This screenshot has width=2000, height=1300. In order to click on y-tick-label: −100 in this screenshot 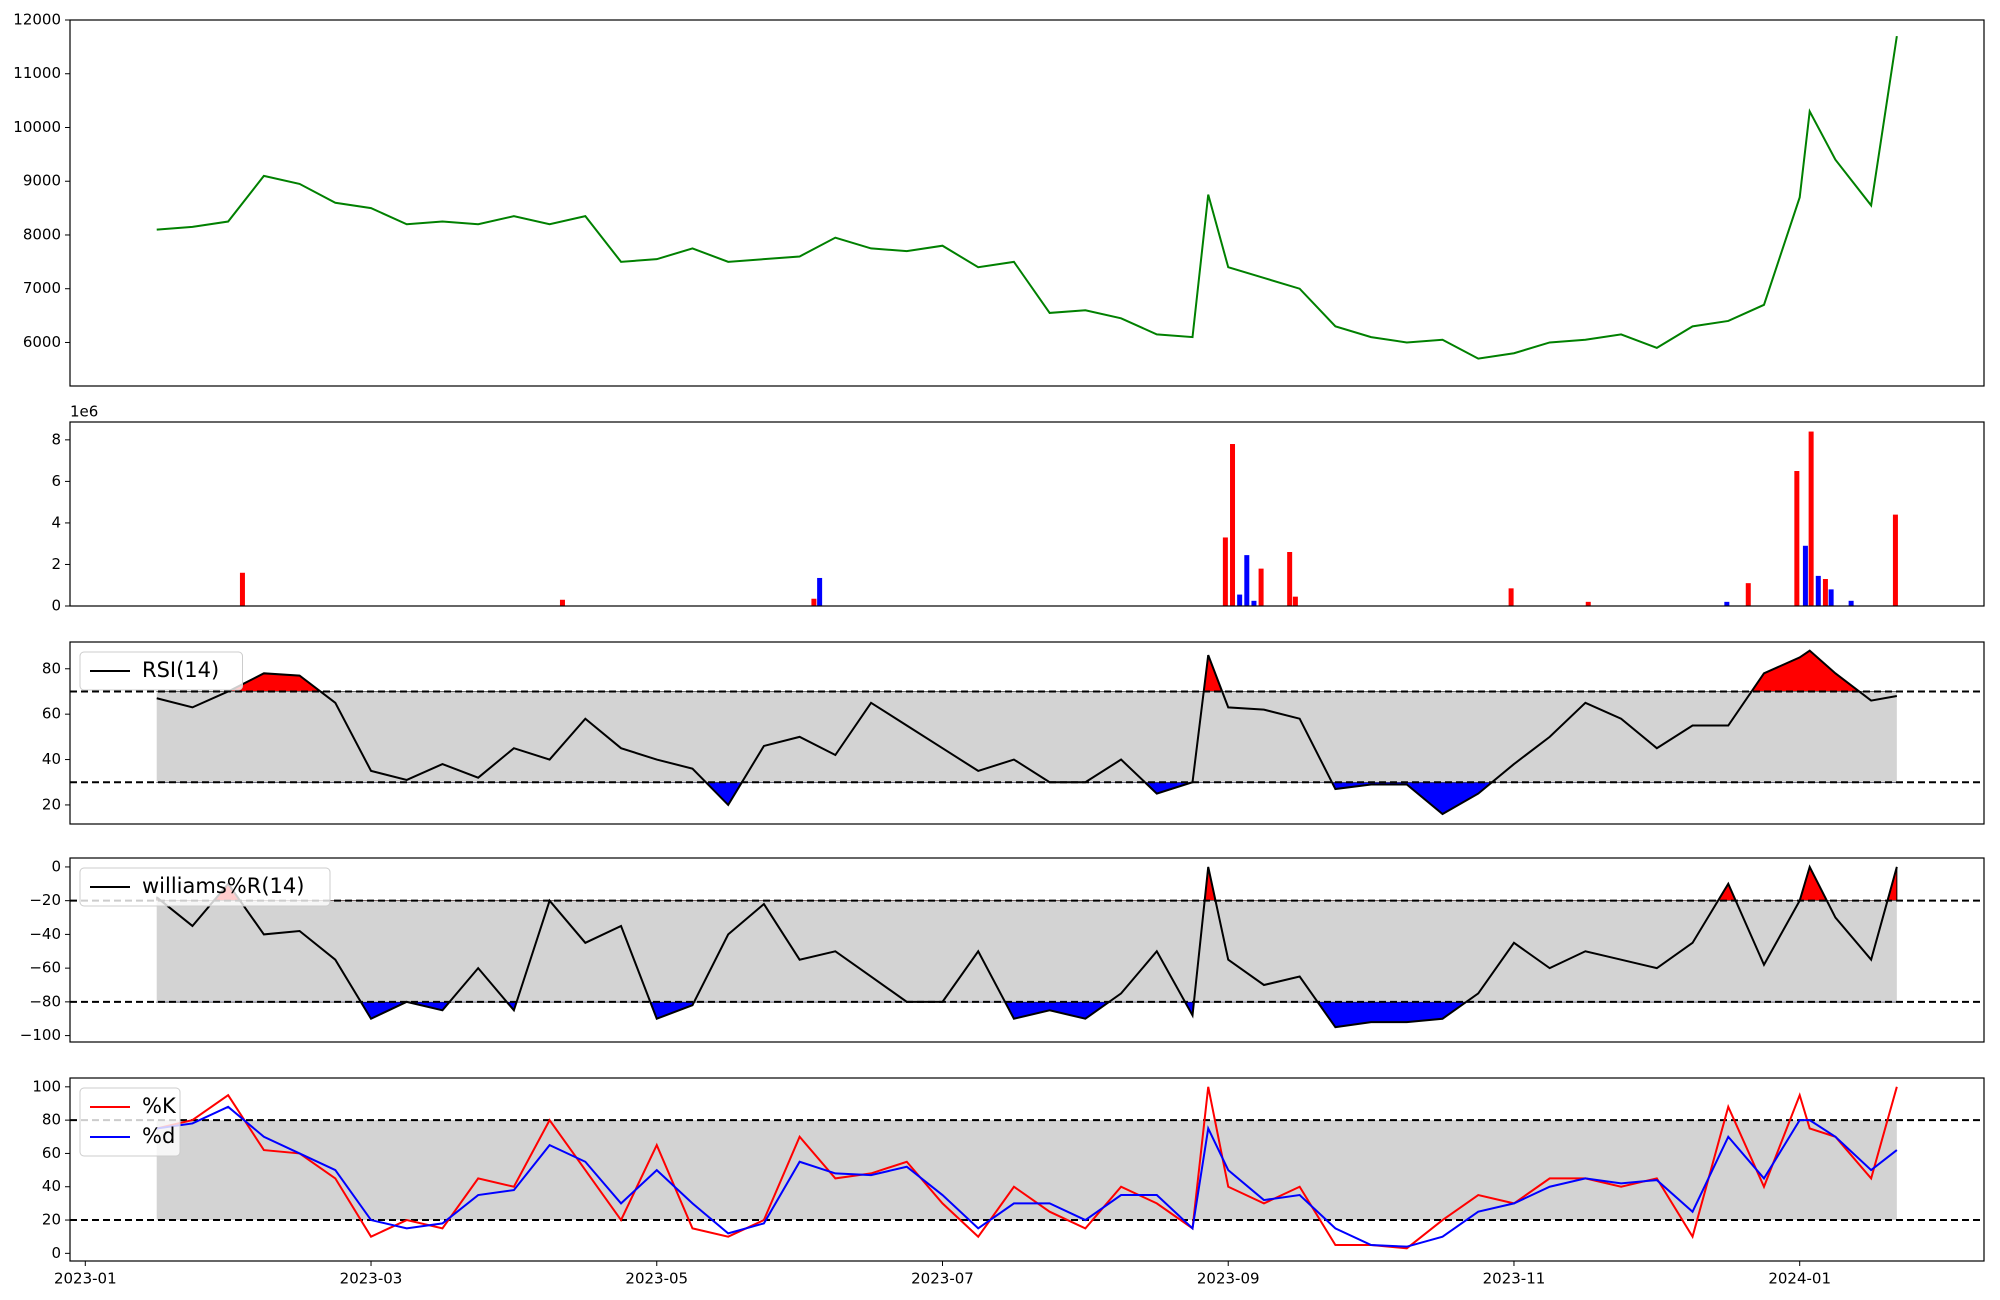, I will do `click(40, 1035)`.